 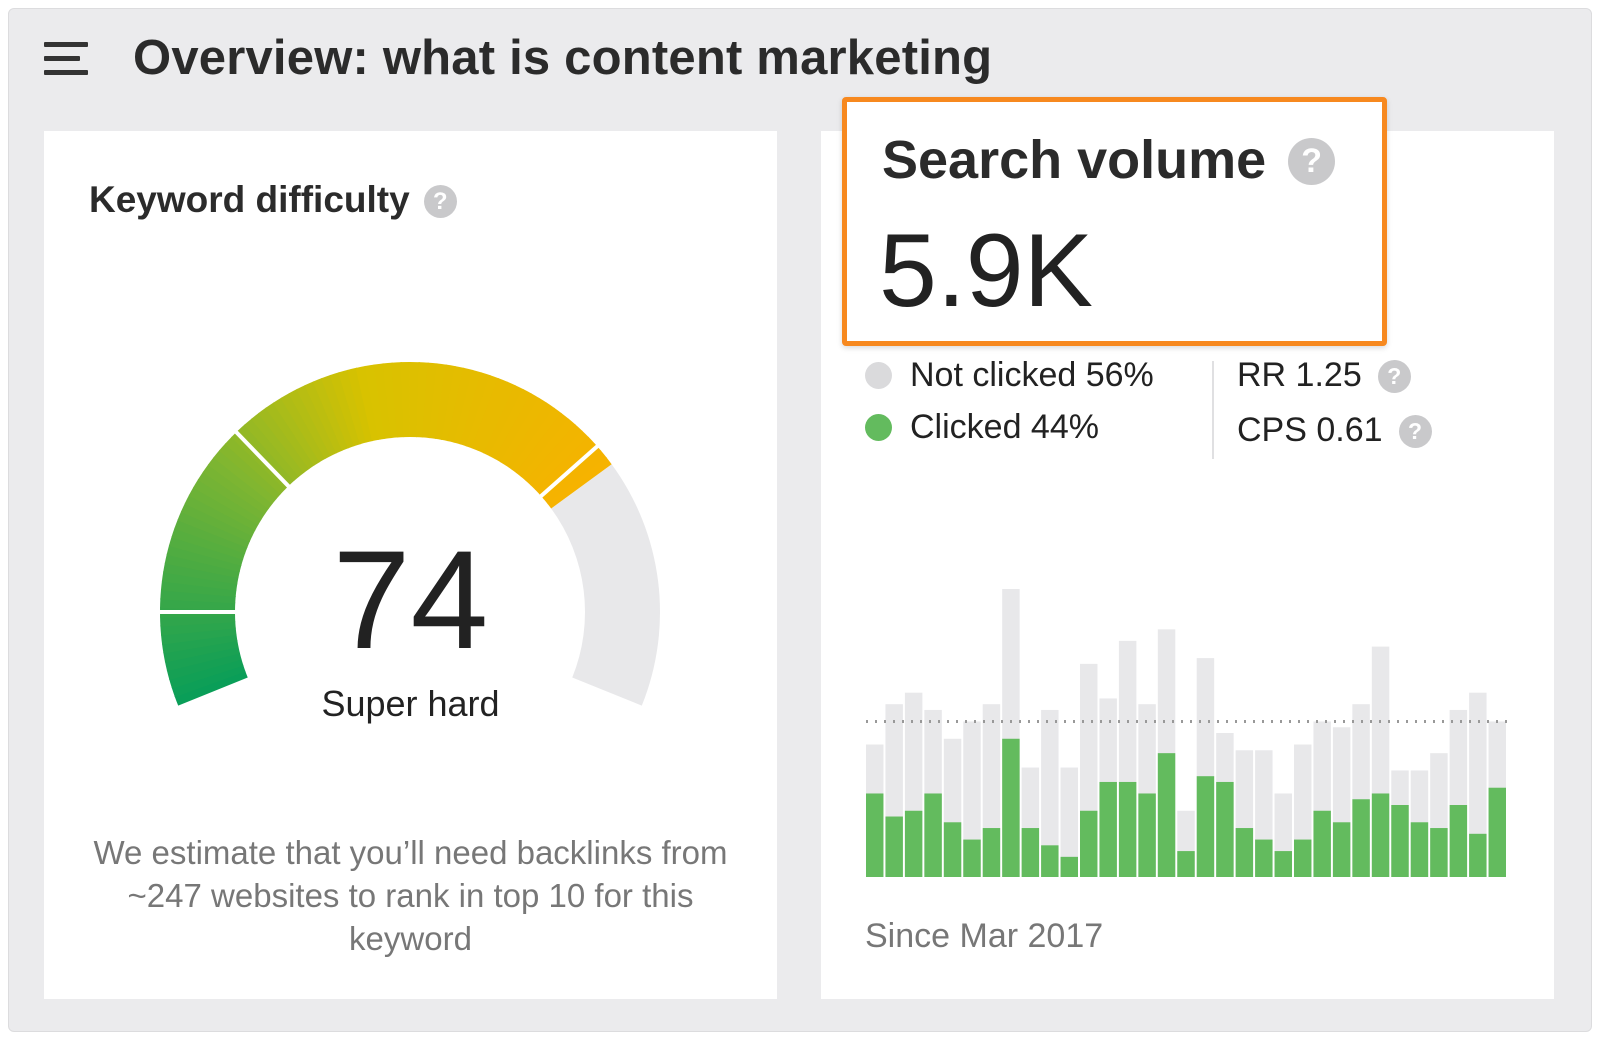 I want to click on rr-metric: RR 1.25?, so click(x=1324, y=375).